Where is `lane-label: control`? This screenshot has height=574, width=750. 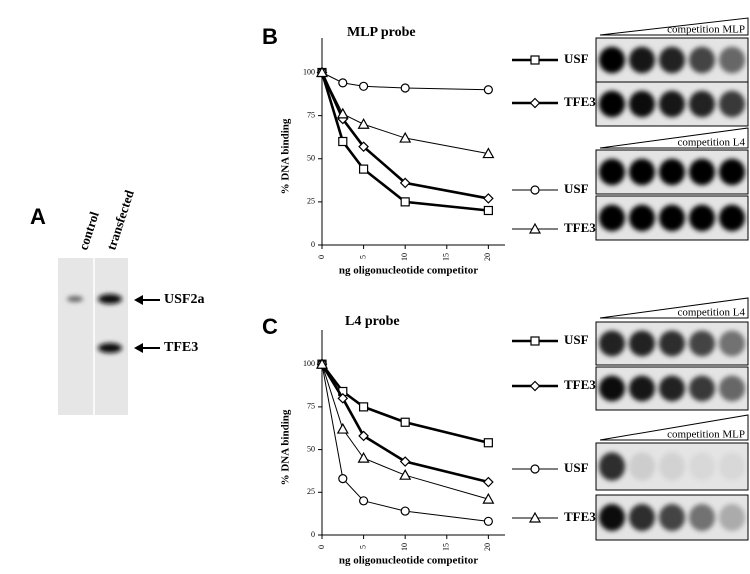 lane-label: control is located at coordinates (88, 230).